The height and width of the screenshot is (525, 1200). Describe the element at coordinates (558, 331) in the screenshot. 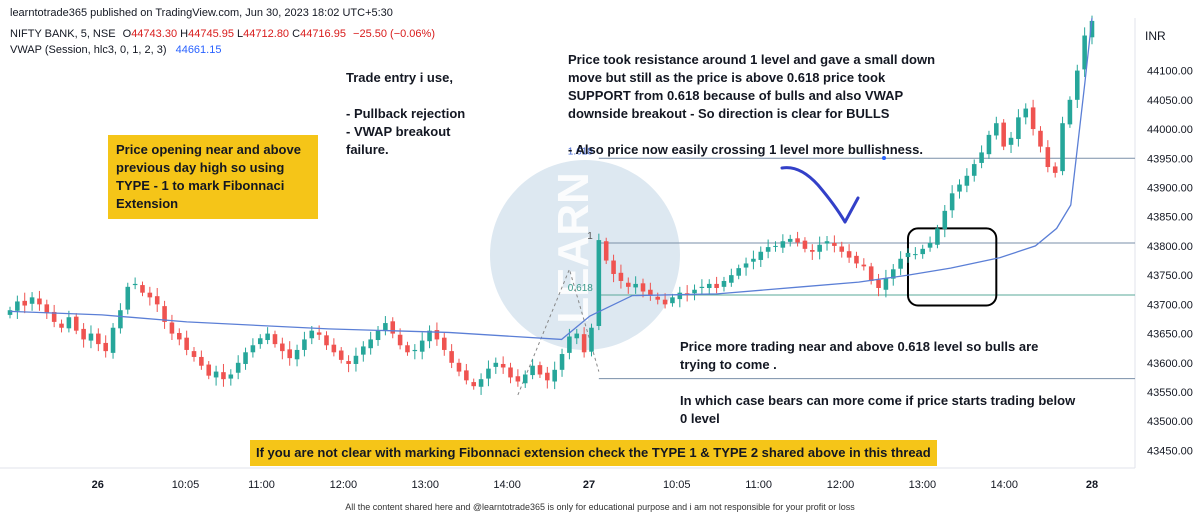

I see `fib-swing-dashed` at that location.